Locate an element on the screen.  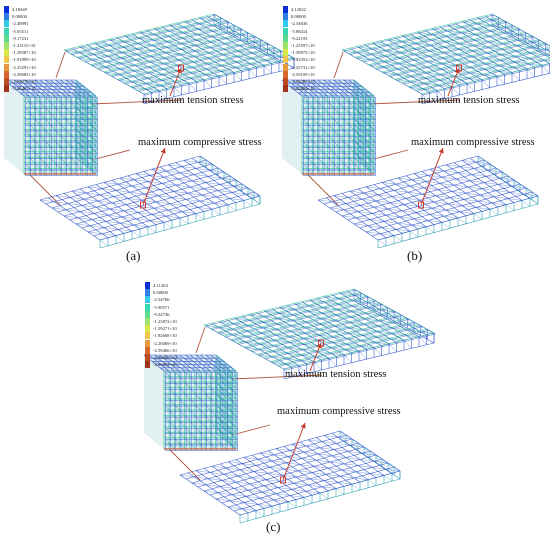
slab-top-face is located at coordinates (290, 473).